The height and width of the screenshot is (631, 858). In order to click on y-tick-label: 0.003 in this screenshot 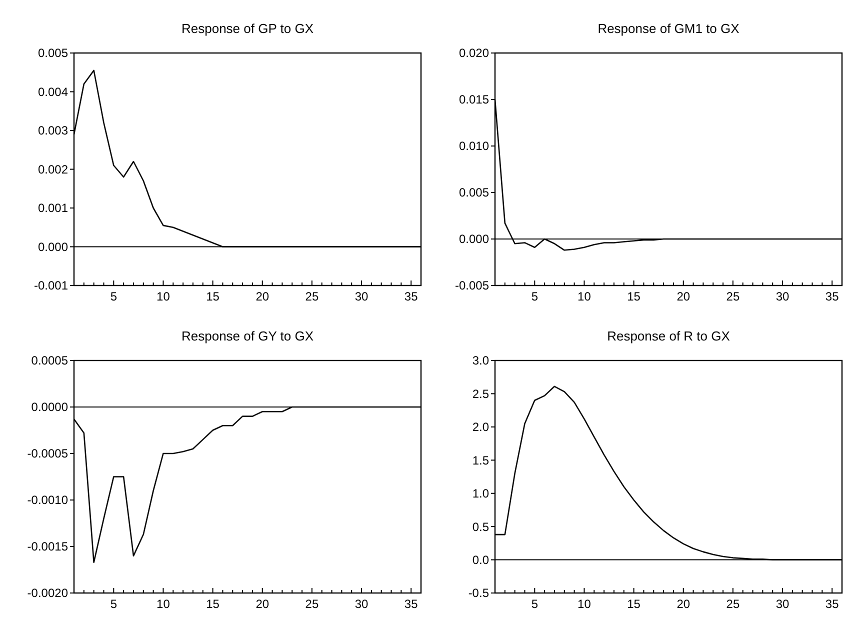, I will do `click(53, 131)`.